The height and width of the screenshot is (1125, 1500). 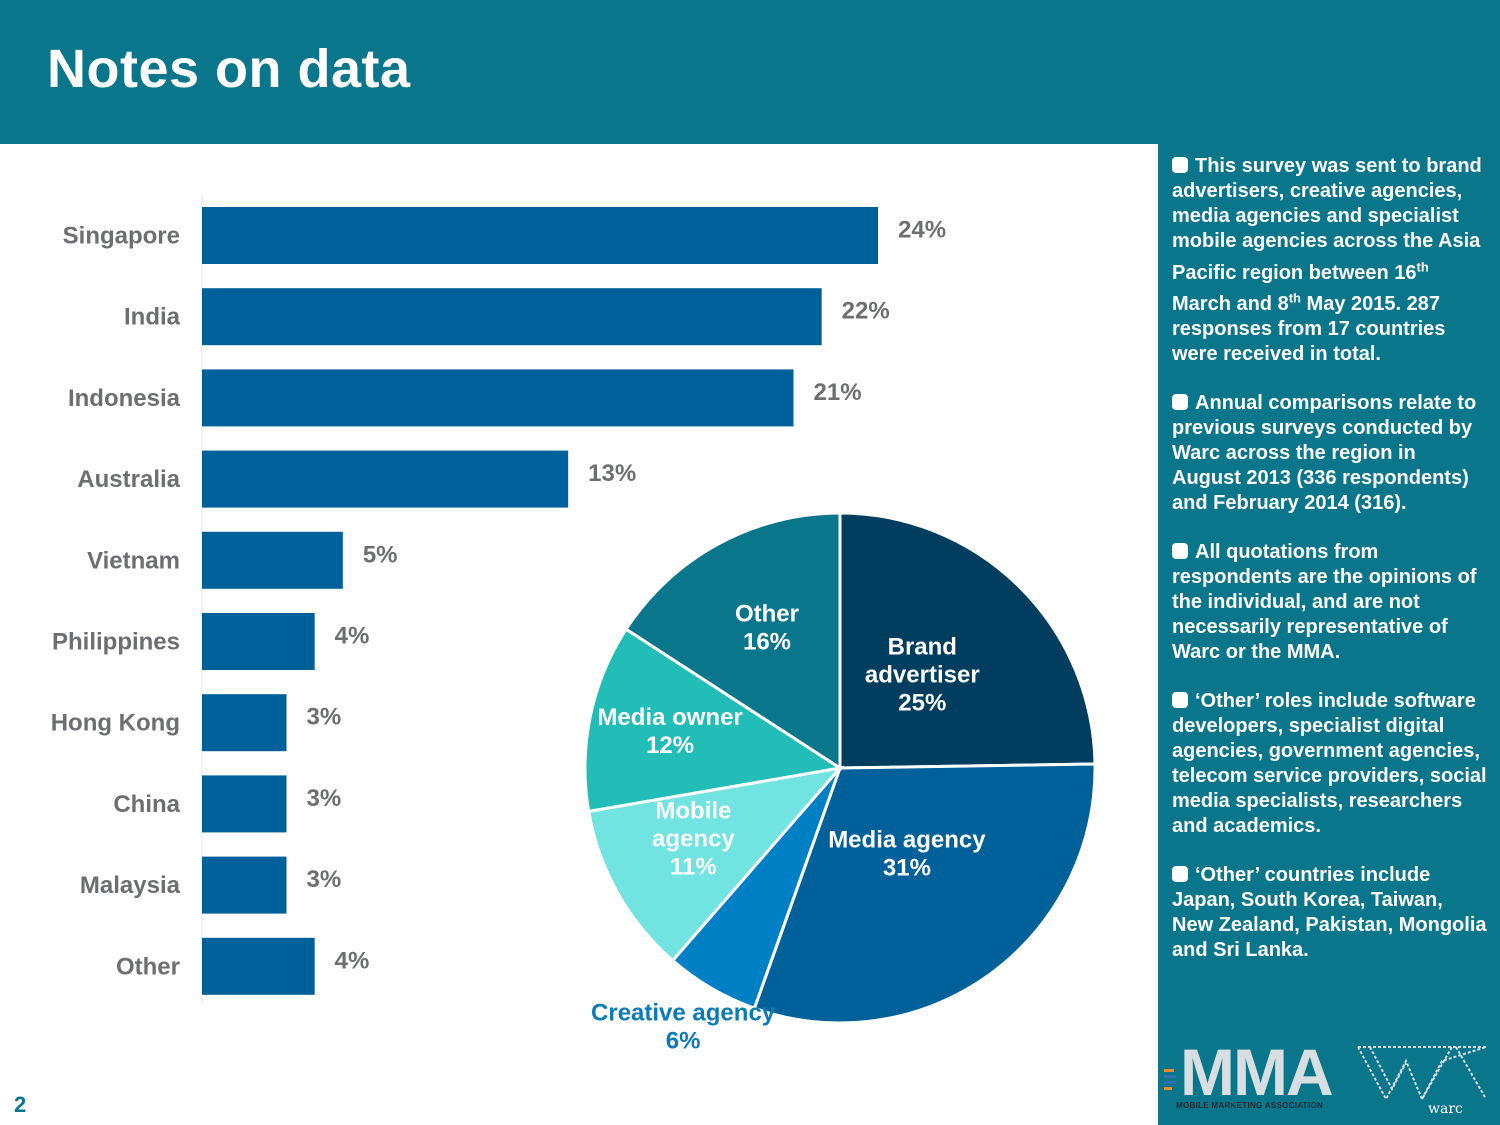 I want to click on pie-label-media-owner: Media owner 12%, so click(x=669, y=731).